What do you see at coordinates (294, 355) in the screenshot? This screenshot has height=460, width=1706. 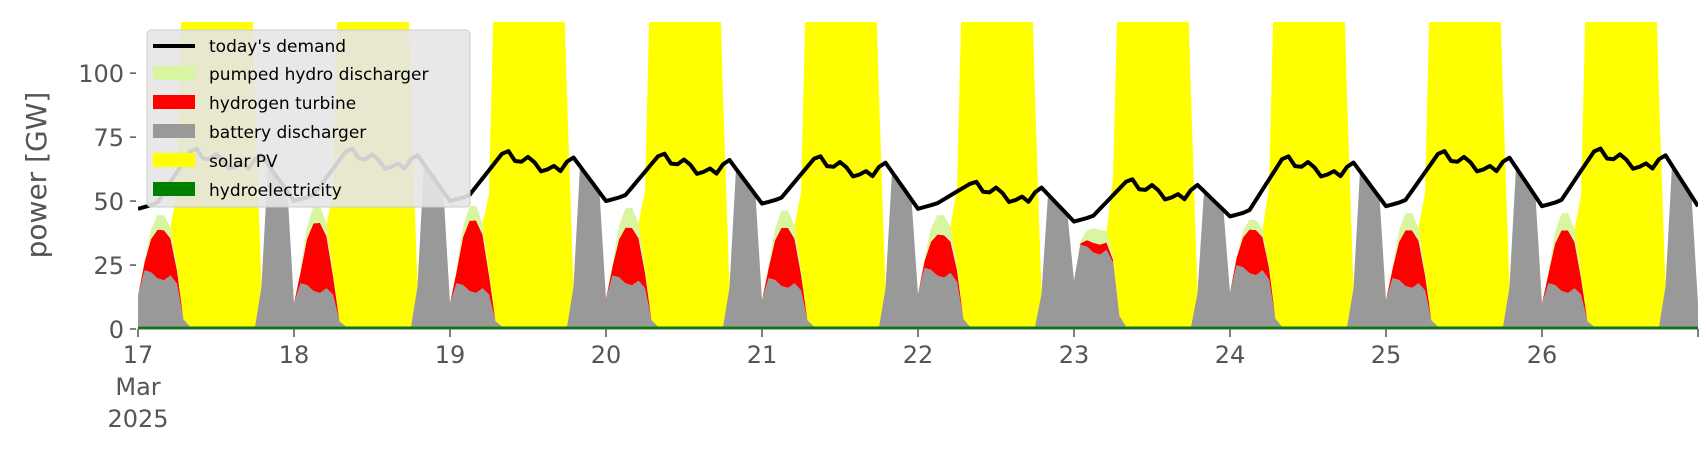 I see `x-tick-label: 18` at bounding box center [294, 355].